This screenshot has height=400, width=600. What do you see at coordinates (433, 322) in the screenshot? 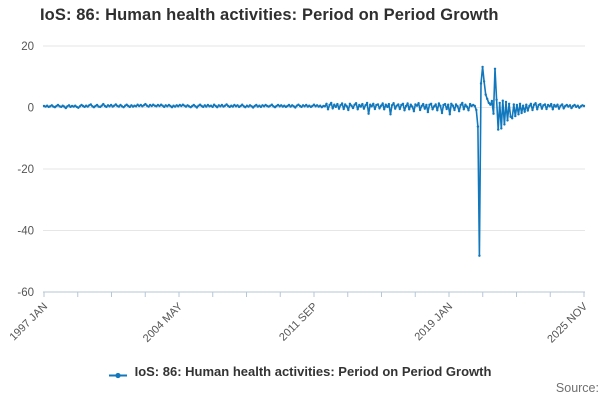
I see `x-tick-label: 2019 JAN` at bounding box center [433, 322].